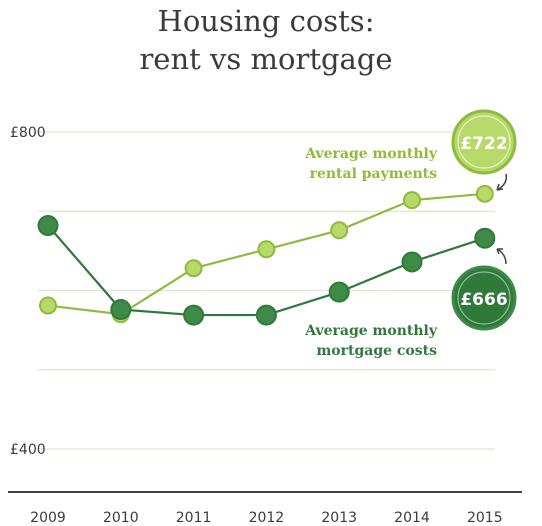 This screenshot has width=542, height=526. I want to click on badge-mortgage-value: £666, so click(483, 300).